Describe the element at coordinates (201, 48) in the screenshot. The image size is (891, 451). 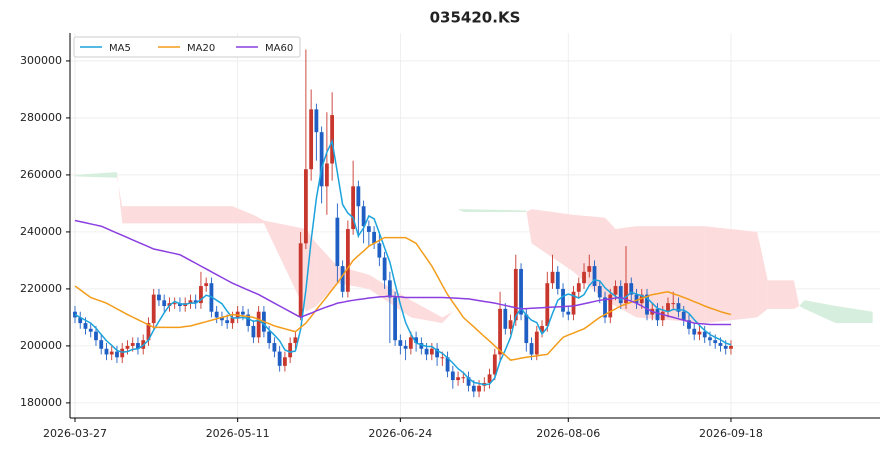
I see `legend-label: MA20` at that location.